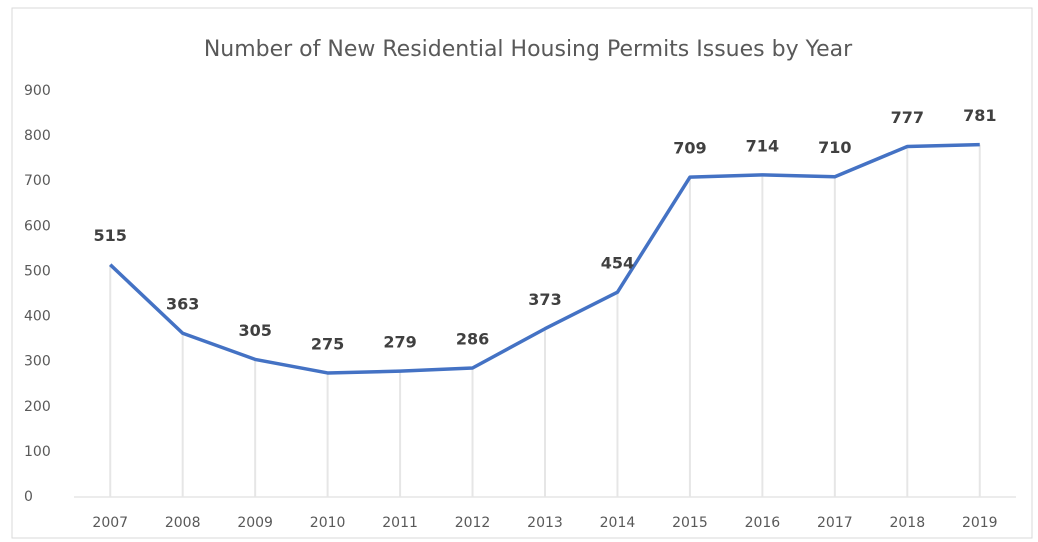 The image size is (1038, 542). What do you see at coordinates (327, 343) in the screenshot?
I see `data-label: 275` at bounding box center [327, 343].